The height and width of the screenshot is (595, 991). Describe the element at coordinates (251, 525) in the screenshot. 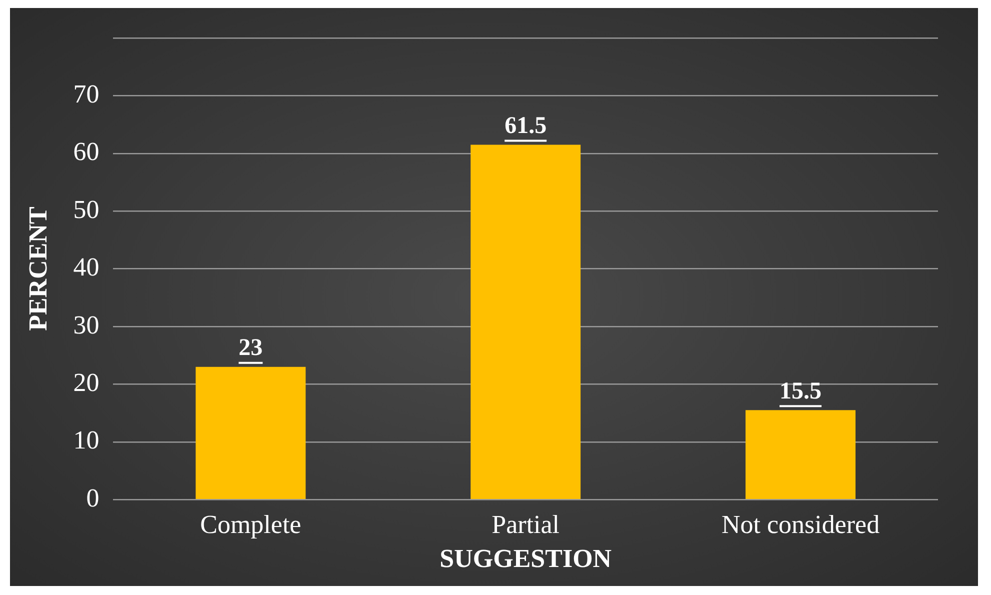

I see `x-tick-label: Complete` at that location.